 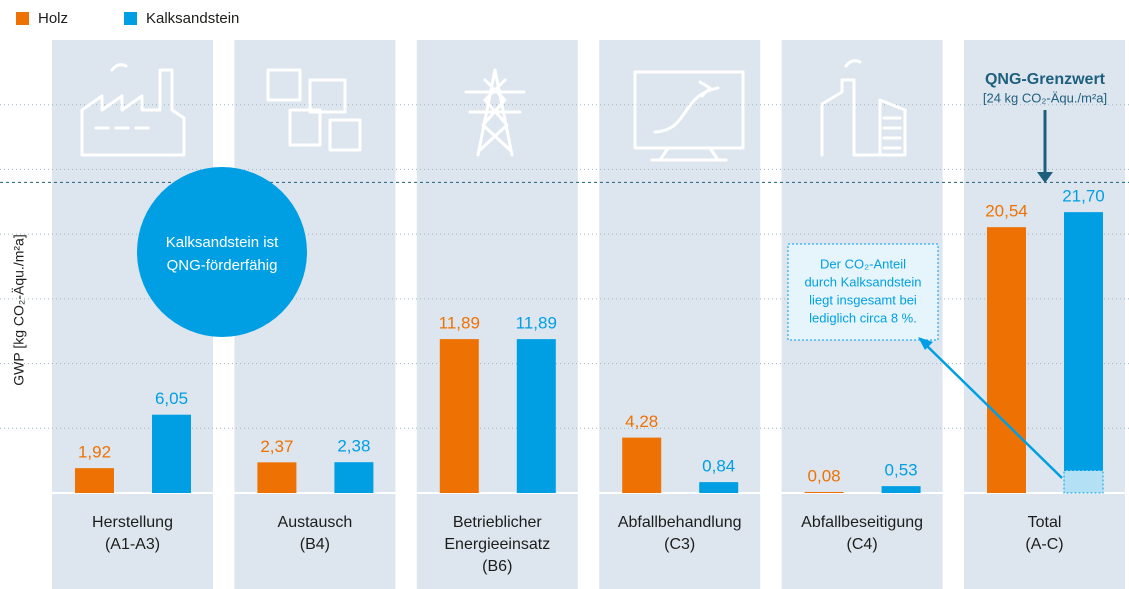 What do you see at coordinates (276, 446) in the screenshot?
I see `value-label: 2,37` at bounding box center [276, 446].